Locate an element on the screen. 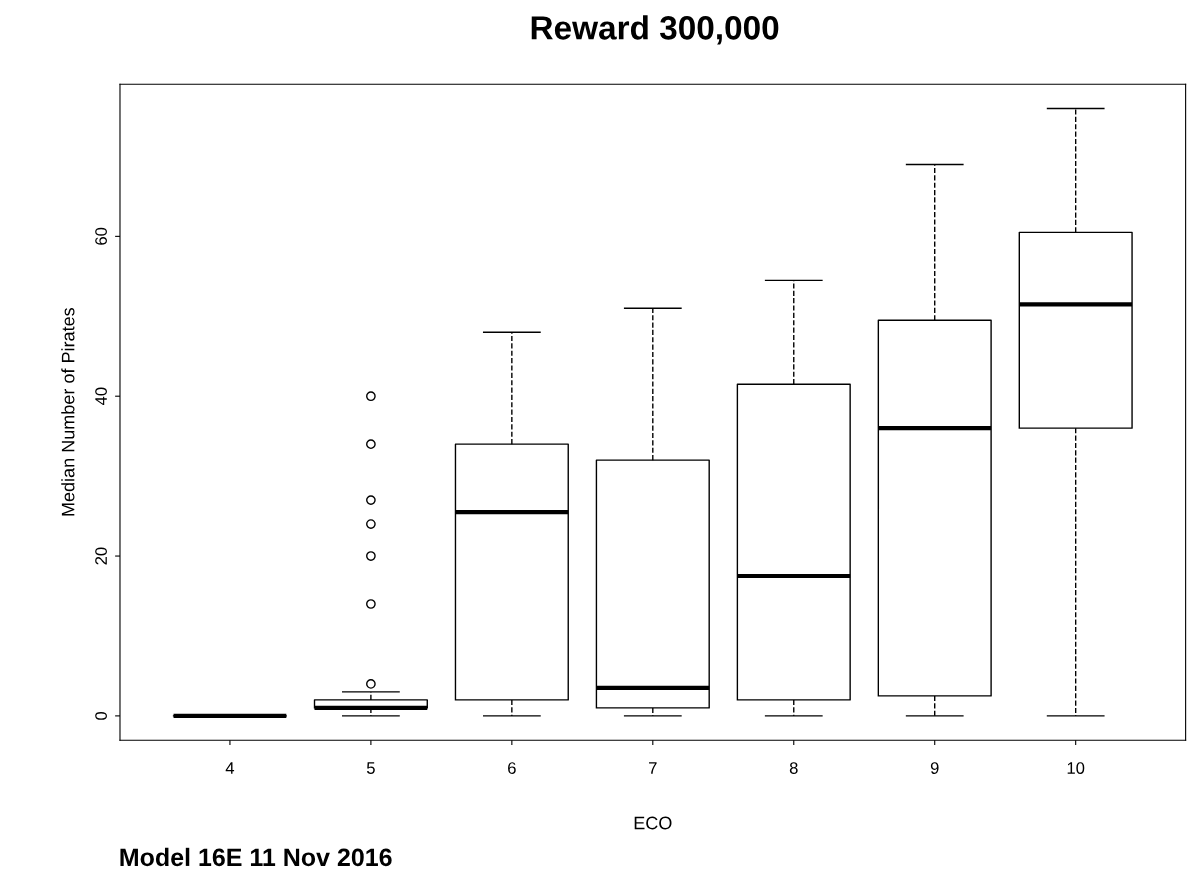 This screenshot has height=877, width=1188. x-tick-label: 8 is located at coordinates (793, 768).